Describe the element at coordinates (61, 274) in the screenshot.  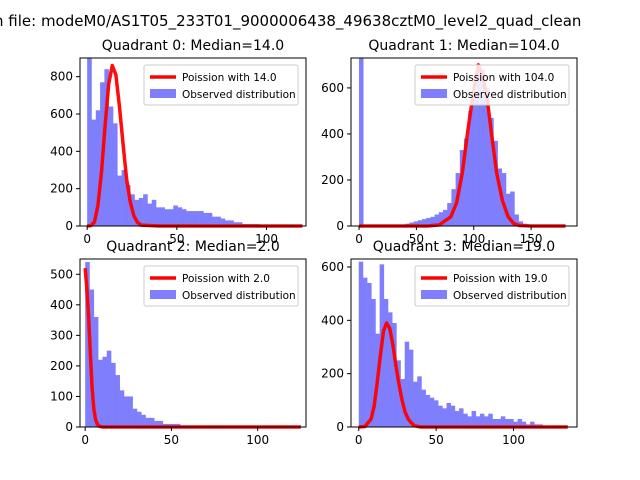
I see `y-tick-label: 500` at that location.